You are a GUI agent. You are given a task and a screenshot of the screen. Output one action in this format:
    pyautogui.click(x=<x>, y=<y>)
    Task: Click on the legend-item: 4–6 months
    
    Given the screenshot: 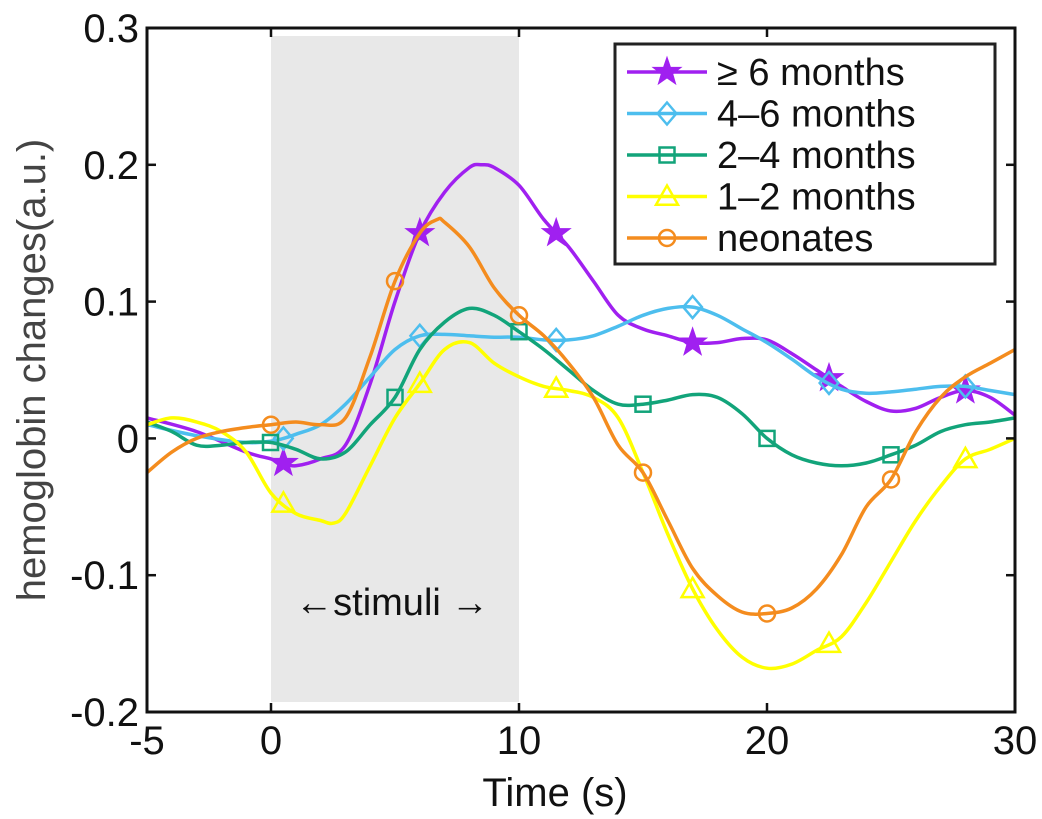 What is the action you would take?
    pyautogui.click(x=771, y=115)
    